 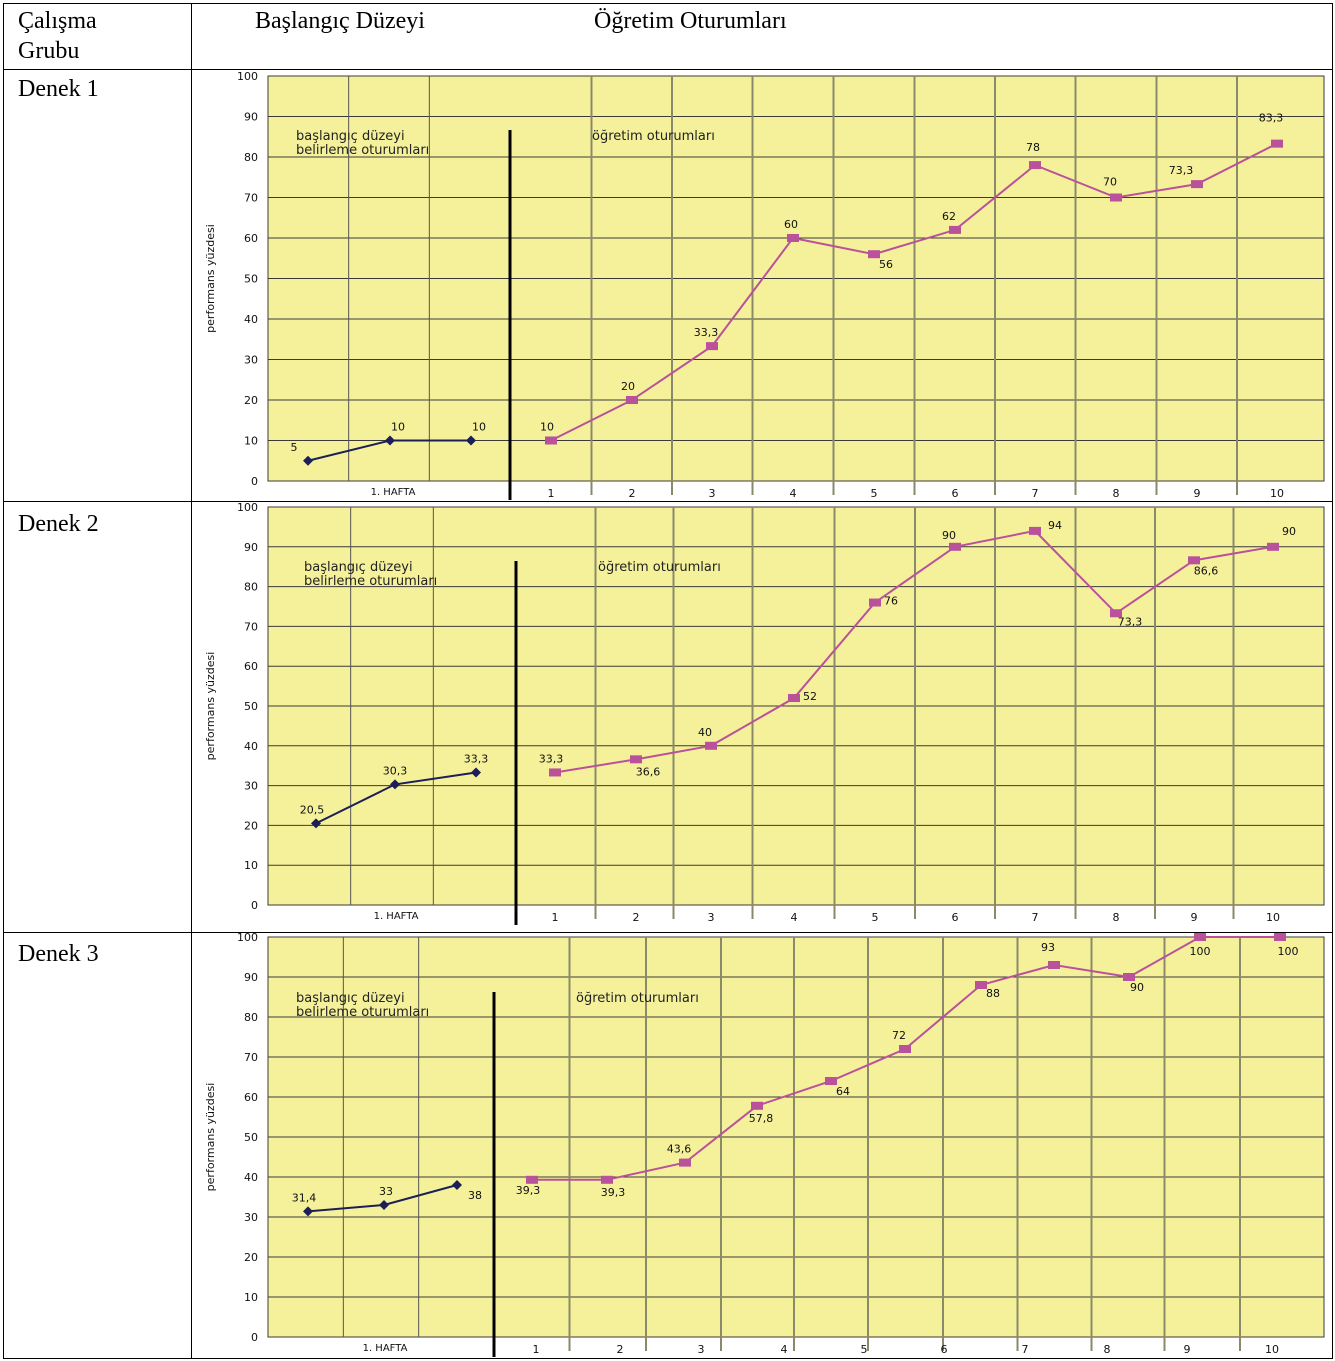 I want to click on row-label-denek-3: Denek 3, so click(x=58, y=954).